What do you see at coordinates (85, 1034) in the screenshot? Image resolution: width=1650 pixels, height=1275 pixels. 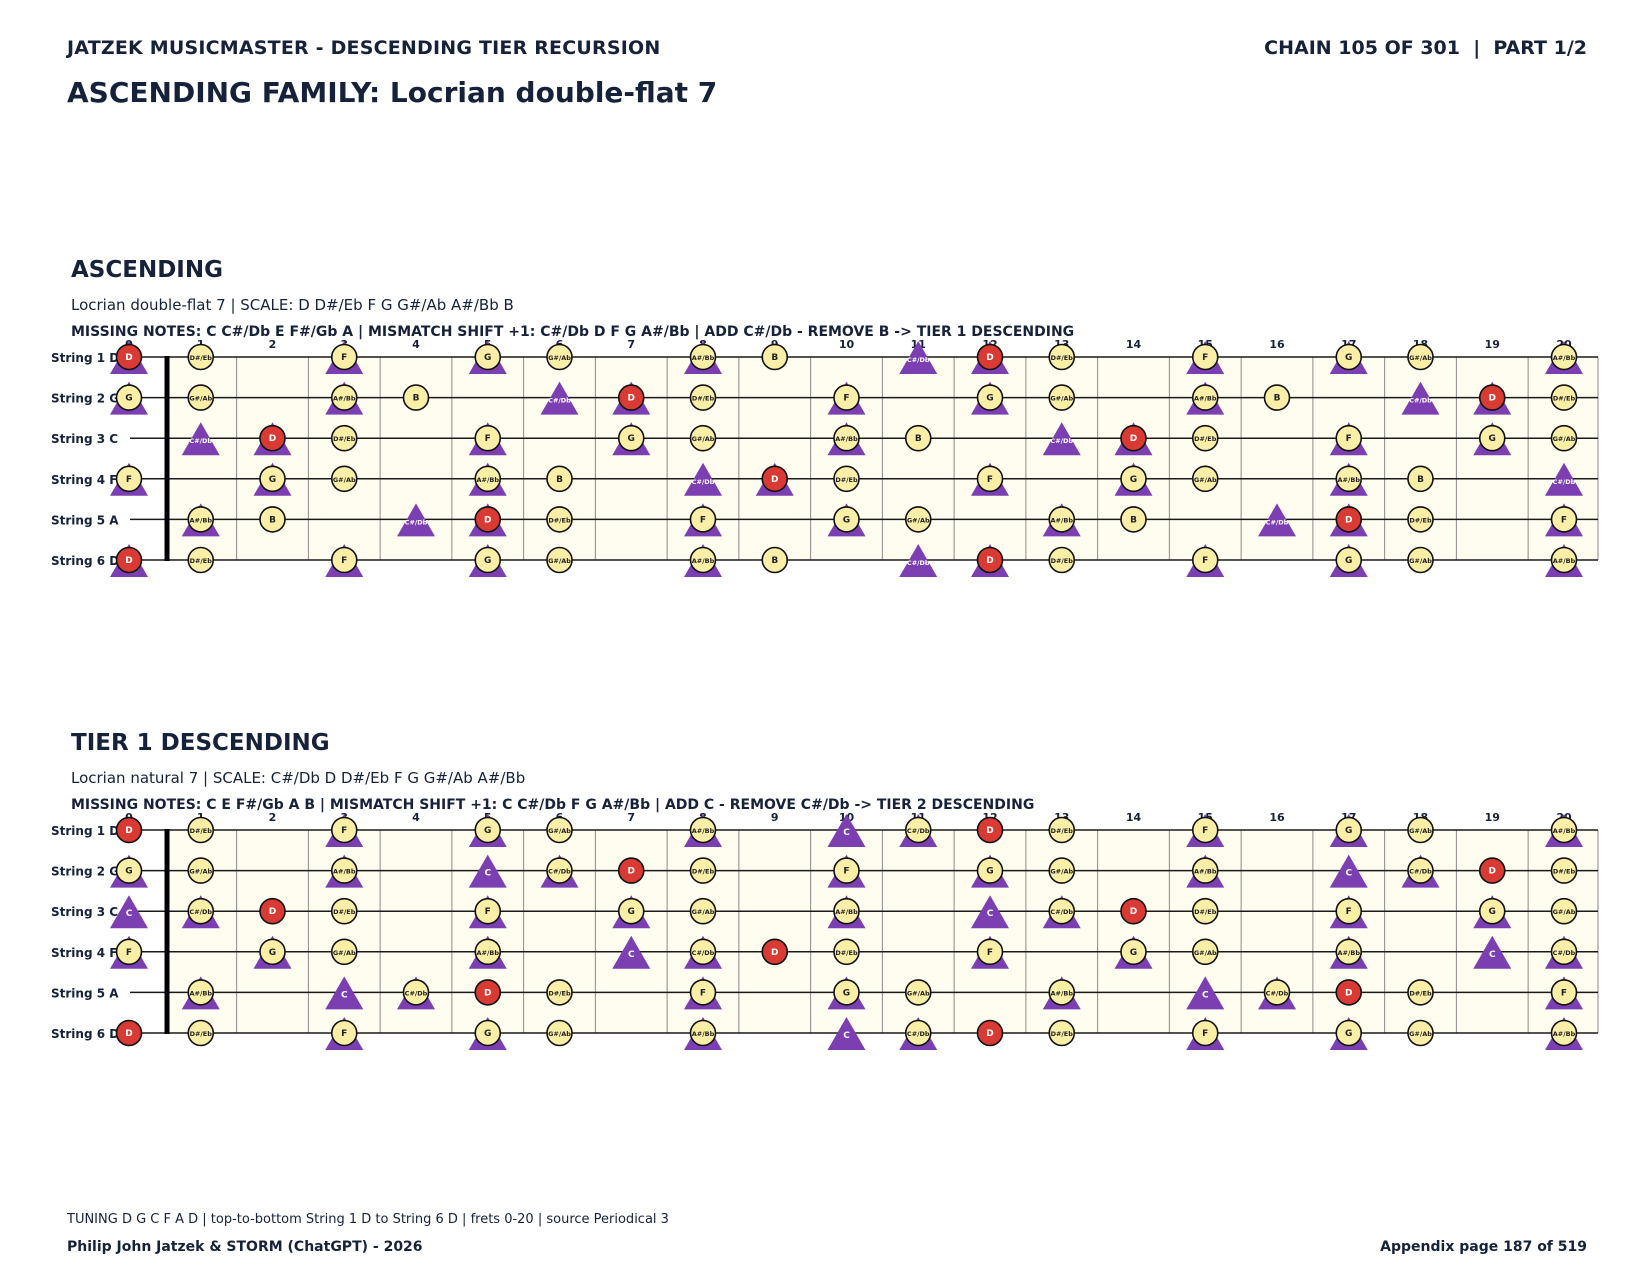 I see `string-label: String 6 D` at bounding box center [85, 1034].